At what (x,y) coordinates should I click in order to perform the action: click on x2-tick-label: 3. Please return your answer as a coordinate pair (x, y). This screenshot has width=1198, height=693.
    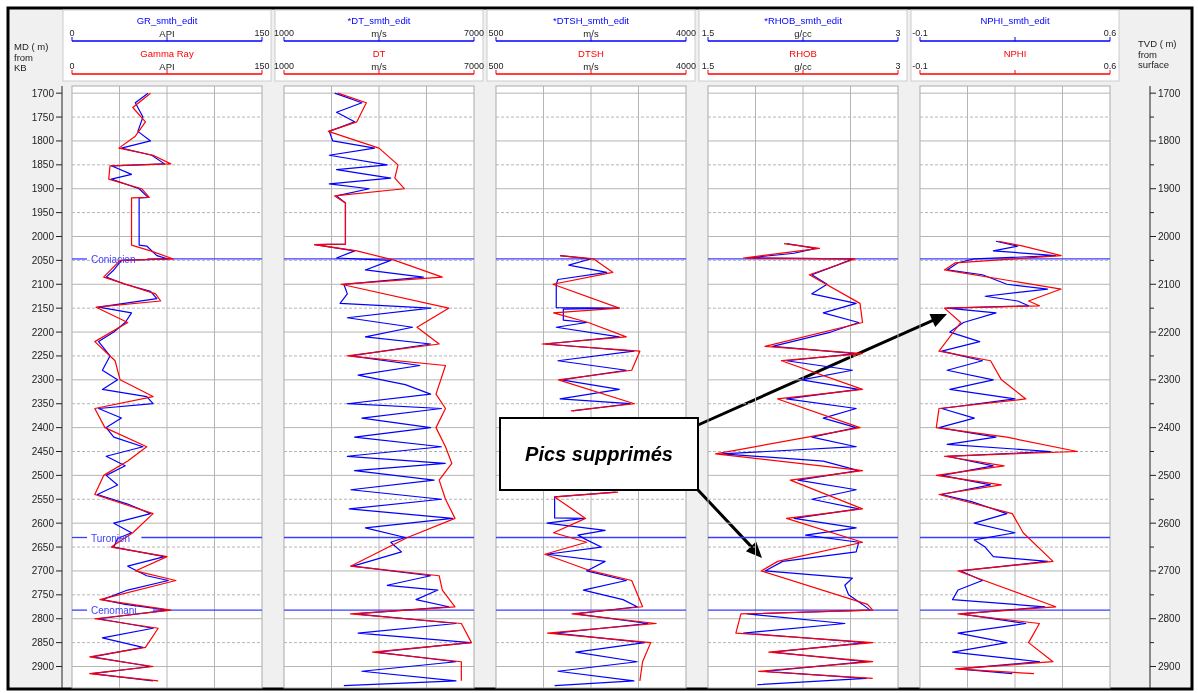
    Looking at the image, I should click on (898, 33).